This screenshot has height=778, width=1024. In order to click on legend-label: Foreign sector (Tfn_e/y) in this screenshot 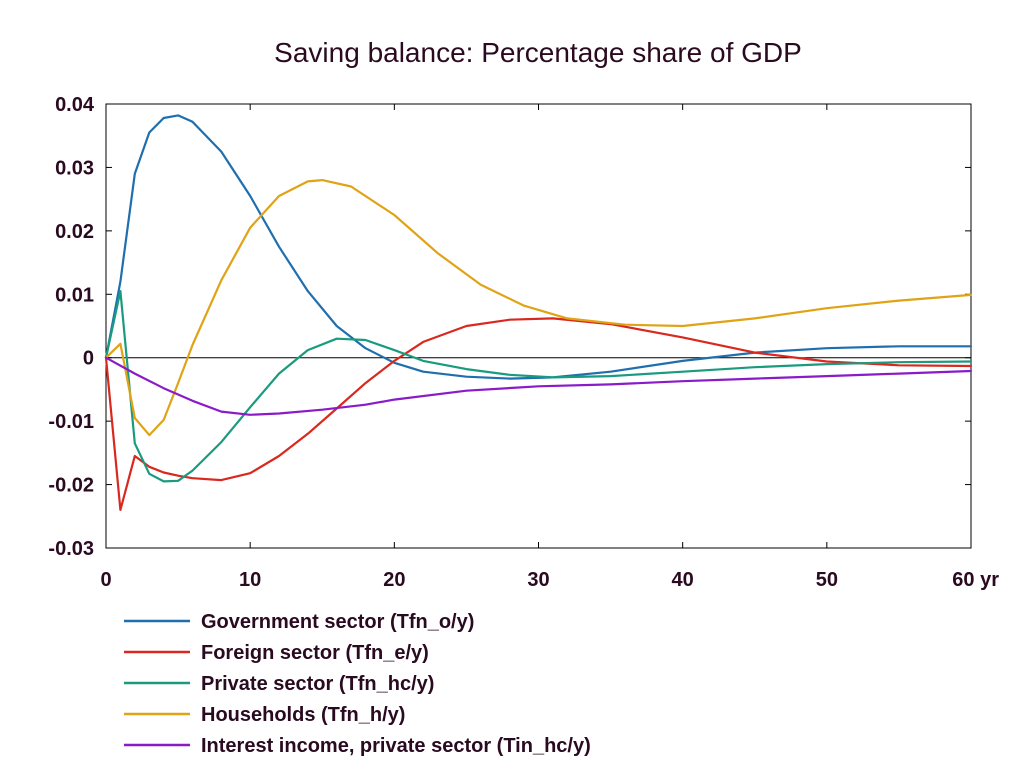, I will do `click(315, 653)`.